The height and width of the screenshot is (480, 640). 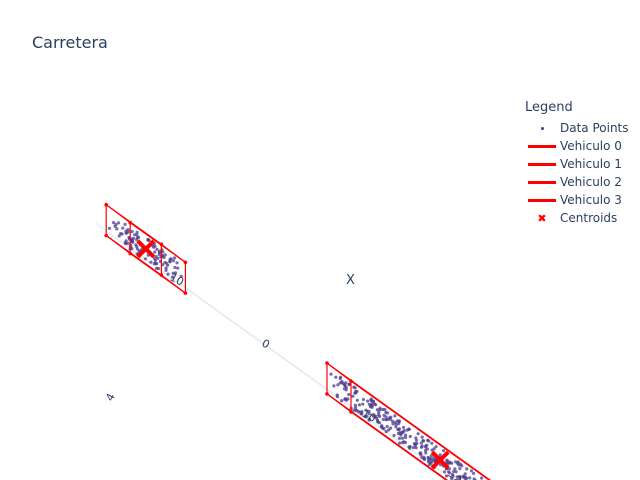 What do you see at coordinates (577, 146) in the screenshot?
I see `legend-item: Vehiculo 0` at bounding box center [577, 146].